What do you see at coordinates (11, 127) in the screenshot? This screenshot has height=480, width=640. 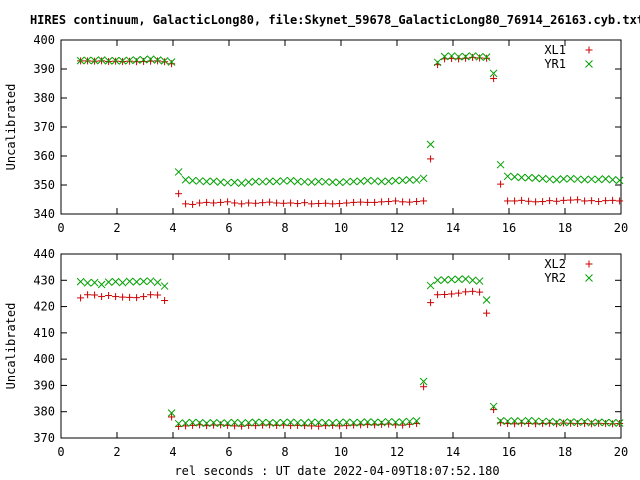 I see `y-axis-label: Uncalibrated` at bounding box center [11, 127].